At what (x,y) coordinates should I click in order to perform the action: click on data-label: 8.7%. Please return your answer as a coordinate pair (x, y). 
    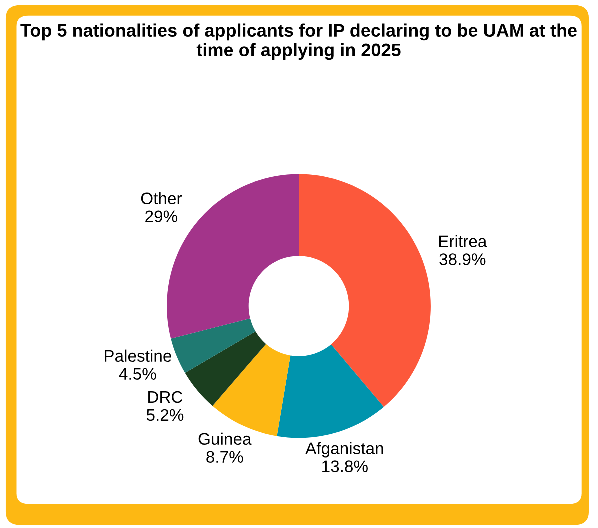
    Looking at the image, I should click on (225, 457).